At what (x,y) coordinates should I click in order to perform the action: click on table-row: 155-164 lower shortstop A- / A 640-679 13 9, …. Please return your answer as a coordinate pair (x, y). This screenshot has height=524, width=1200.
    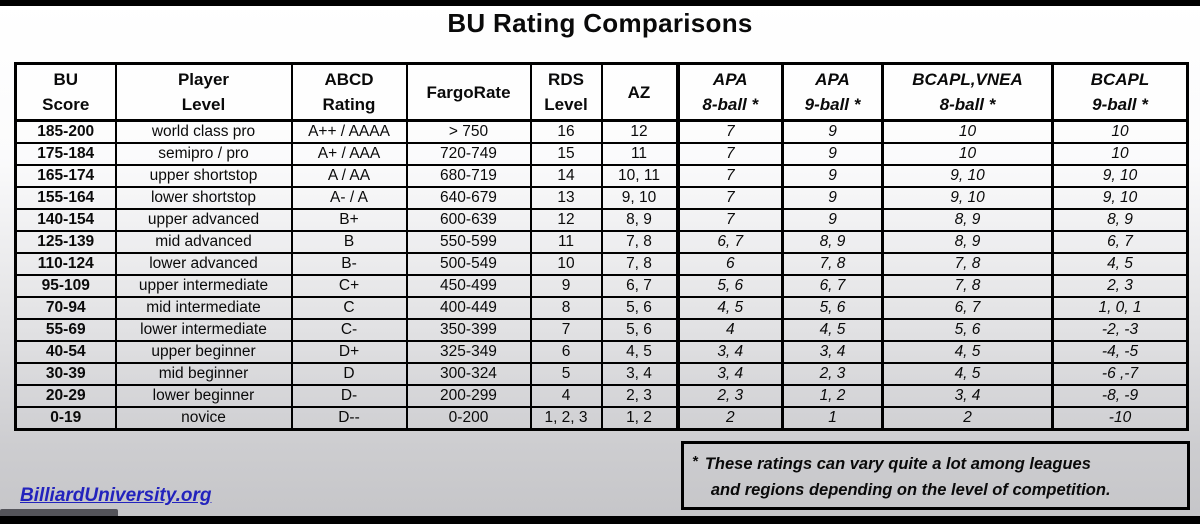
    Looking at the image, I should click on (601, 198).